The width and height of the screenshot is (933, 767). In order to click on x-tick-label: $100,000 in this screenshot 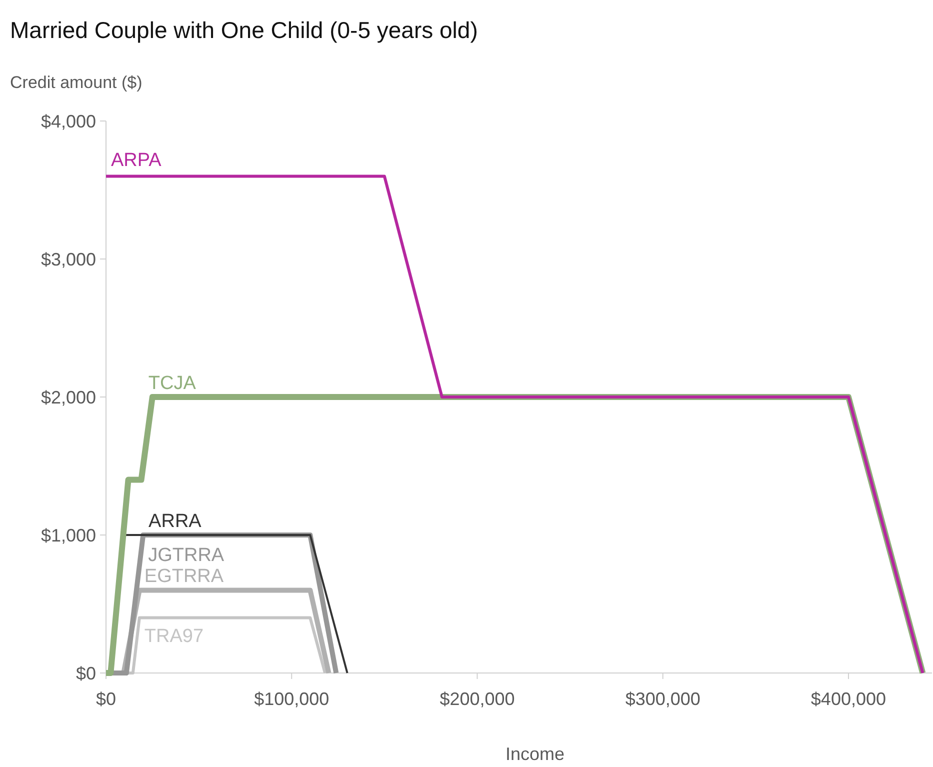, I will do `click(292, 699)`.